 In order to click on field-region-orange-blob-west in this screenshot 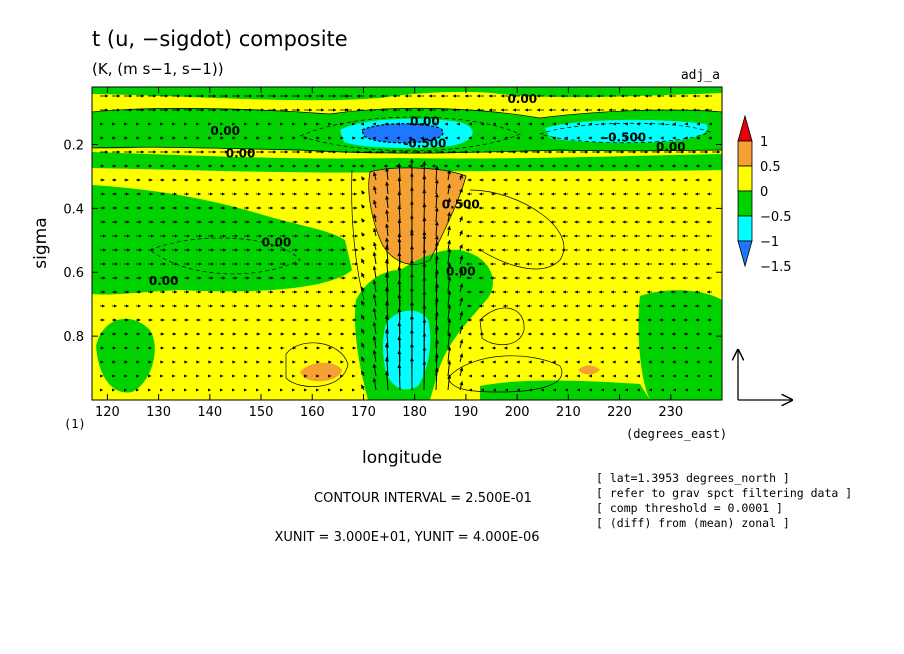, I will do `click(321, 372)`.